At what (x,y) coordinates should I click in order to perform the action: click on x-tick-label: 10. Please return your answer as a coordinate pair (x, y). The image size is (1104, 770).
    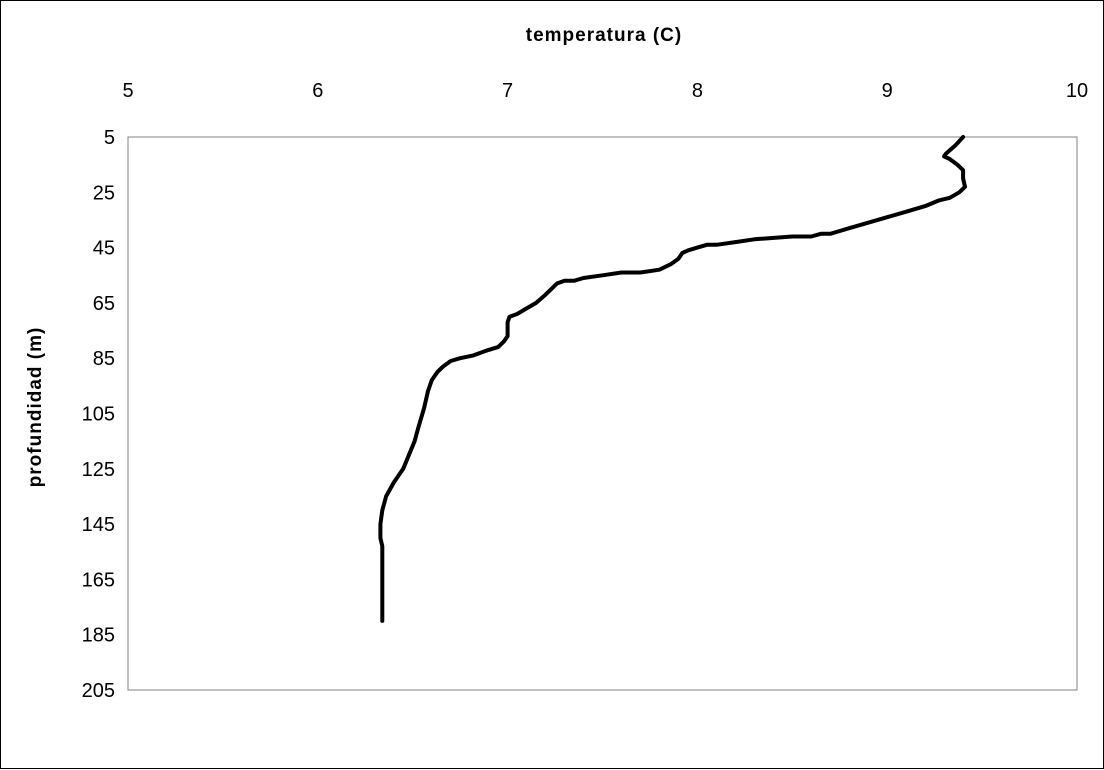
    Looking at the image, I should click on (1077, 91).